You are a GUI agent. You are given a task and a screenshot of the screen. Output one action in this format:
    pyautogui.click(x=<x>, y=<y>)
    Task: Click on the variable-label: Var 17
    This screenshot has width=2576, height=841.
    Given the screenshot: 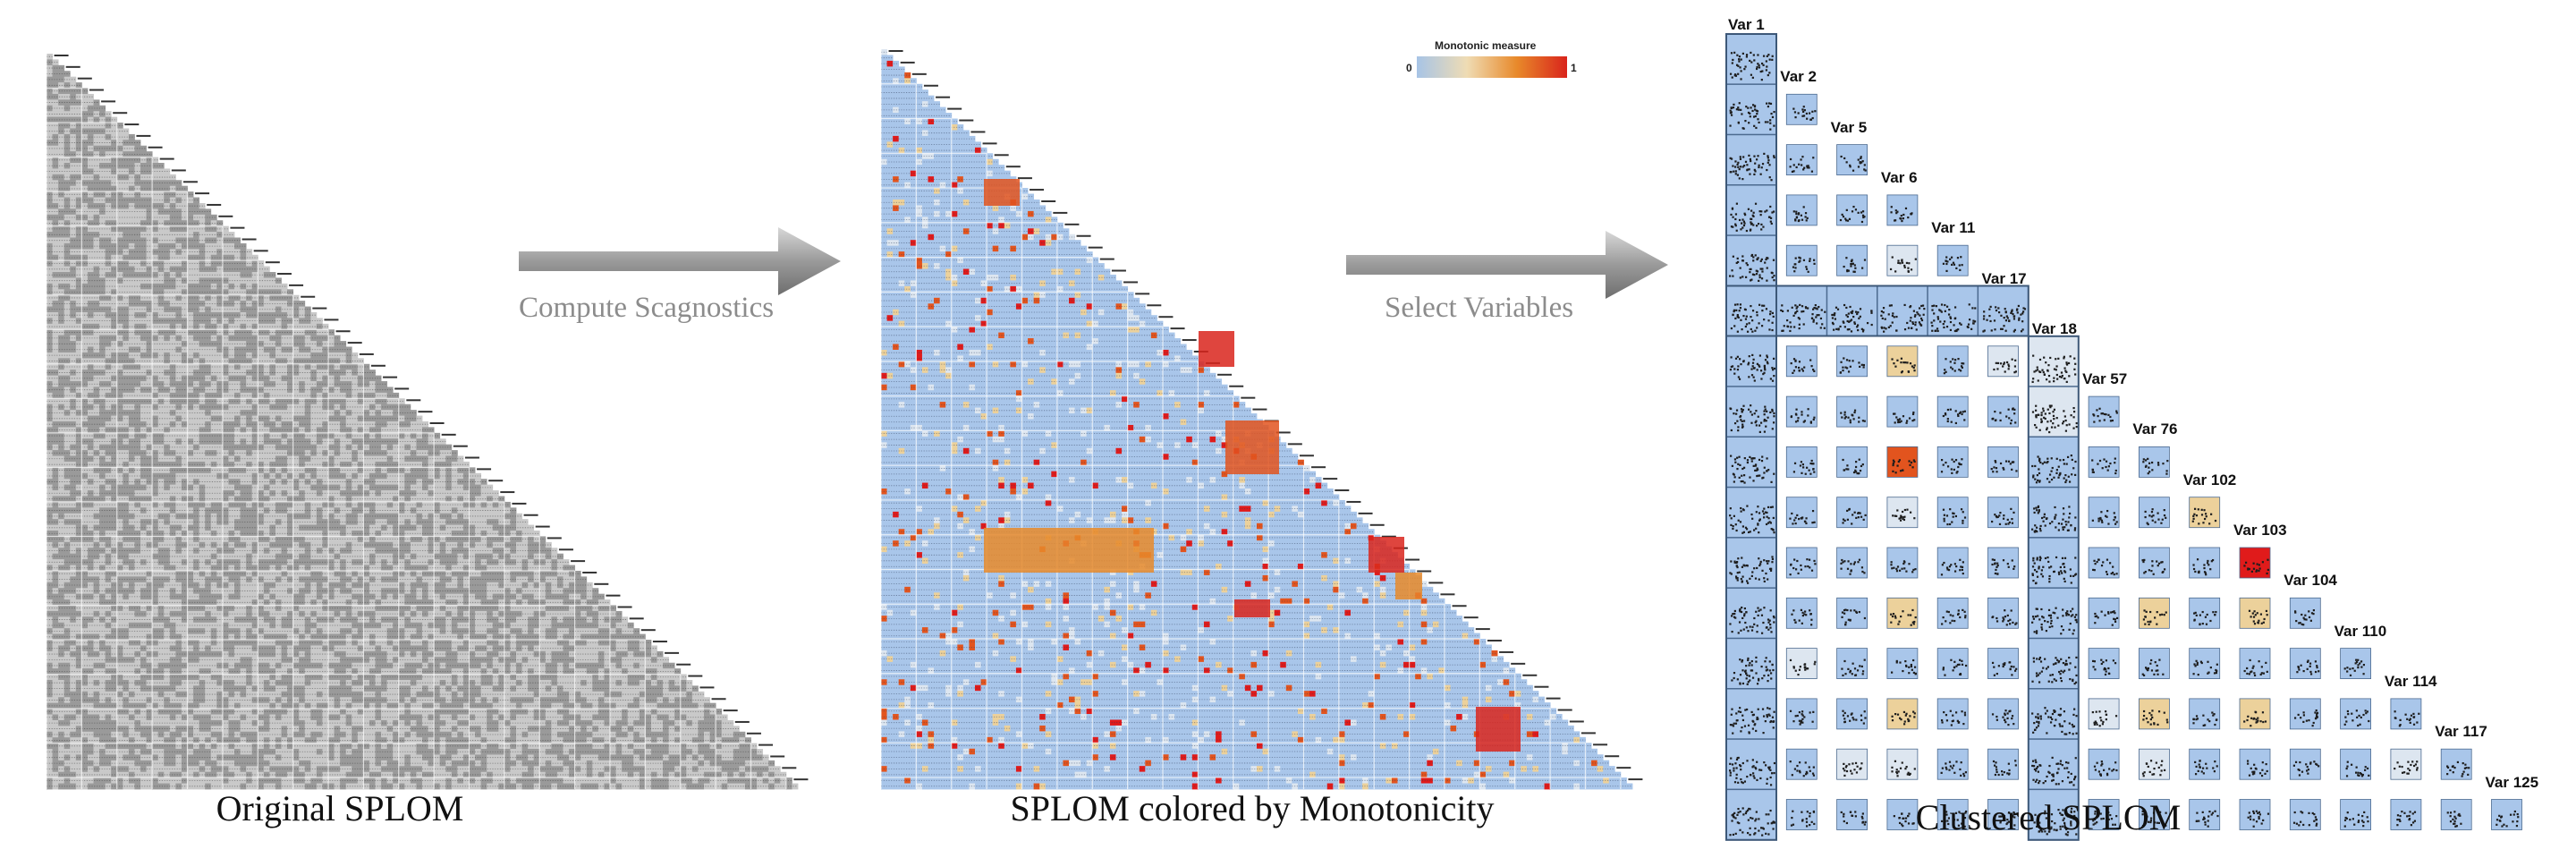 What is the action you would take?
    pyautogui.click(x=2004, y=279)
    